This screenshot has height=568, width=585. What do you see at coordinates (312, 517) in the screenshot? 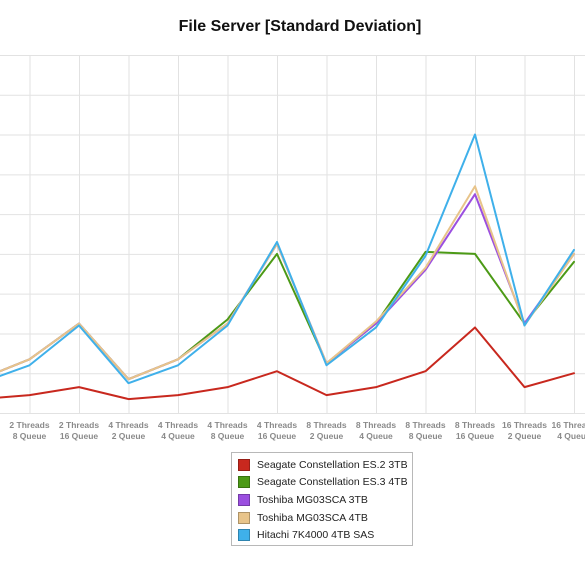
I see `legend-label: Toshiba MG03SCA 4TB` at bounding box center [312, 517].